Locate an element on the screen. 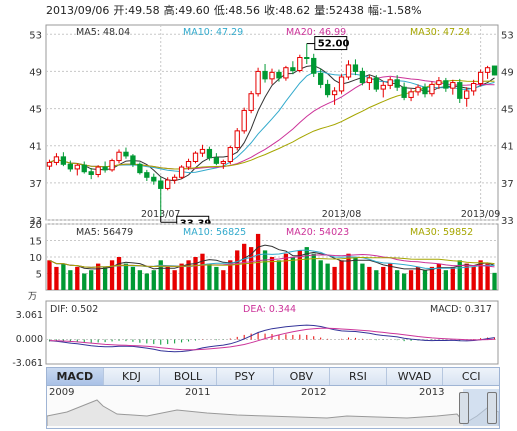 The width and height of the screenshot is (517, 431). price-y-tick-label: 41 is located at coordinates (35, 147).